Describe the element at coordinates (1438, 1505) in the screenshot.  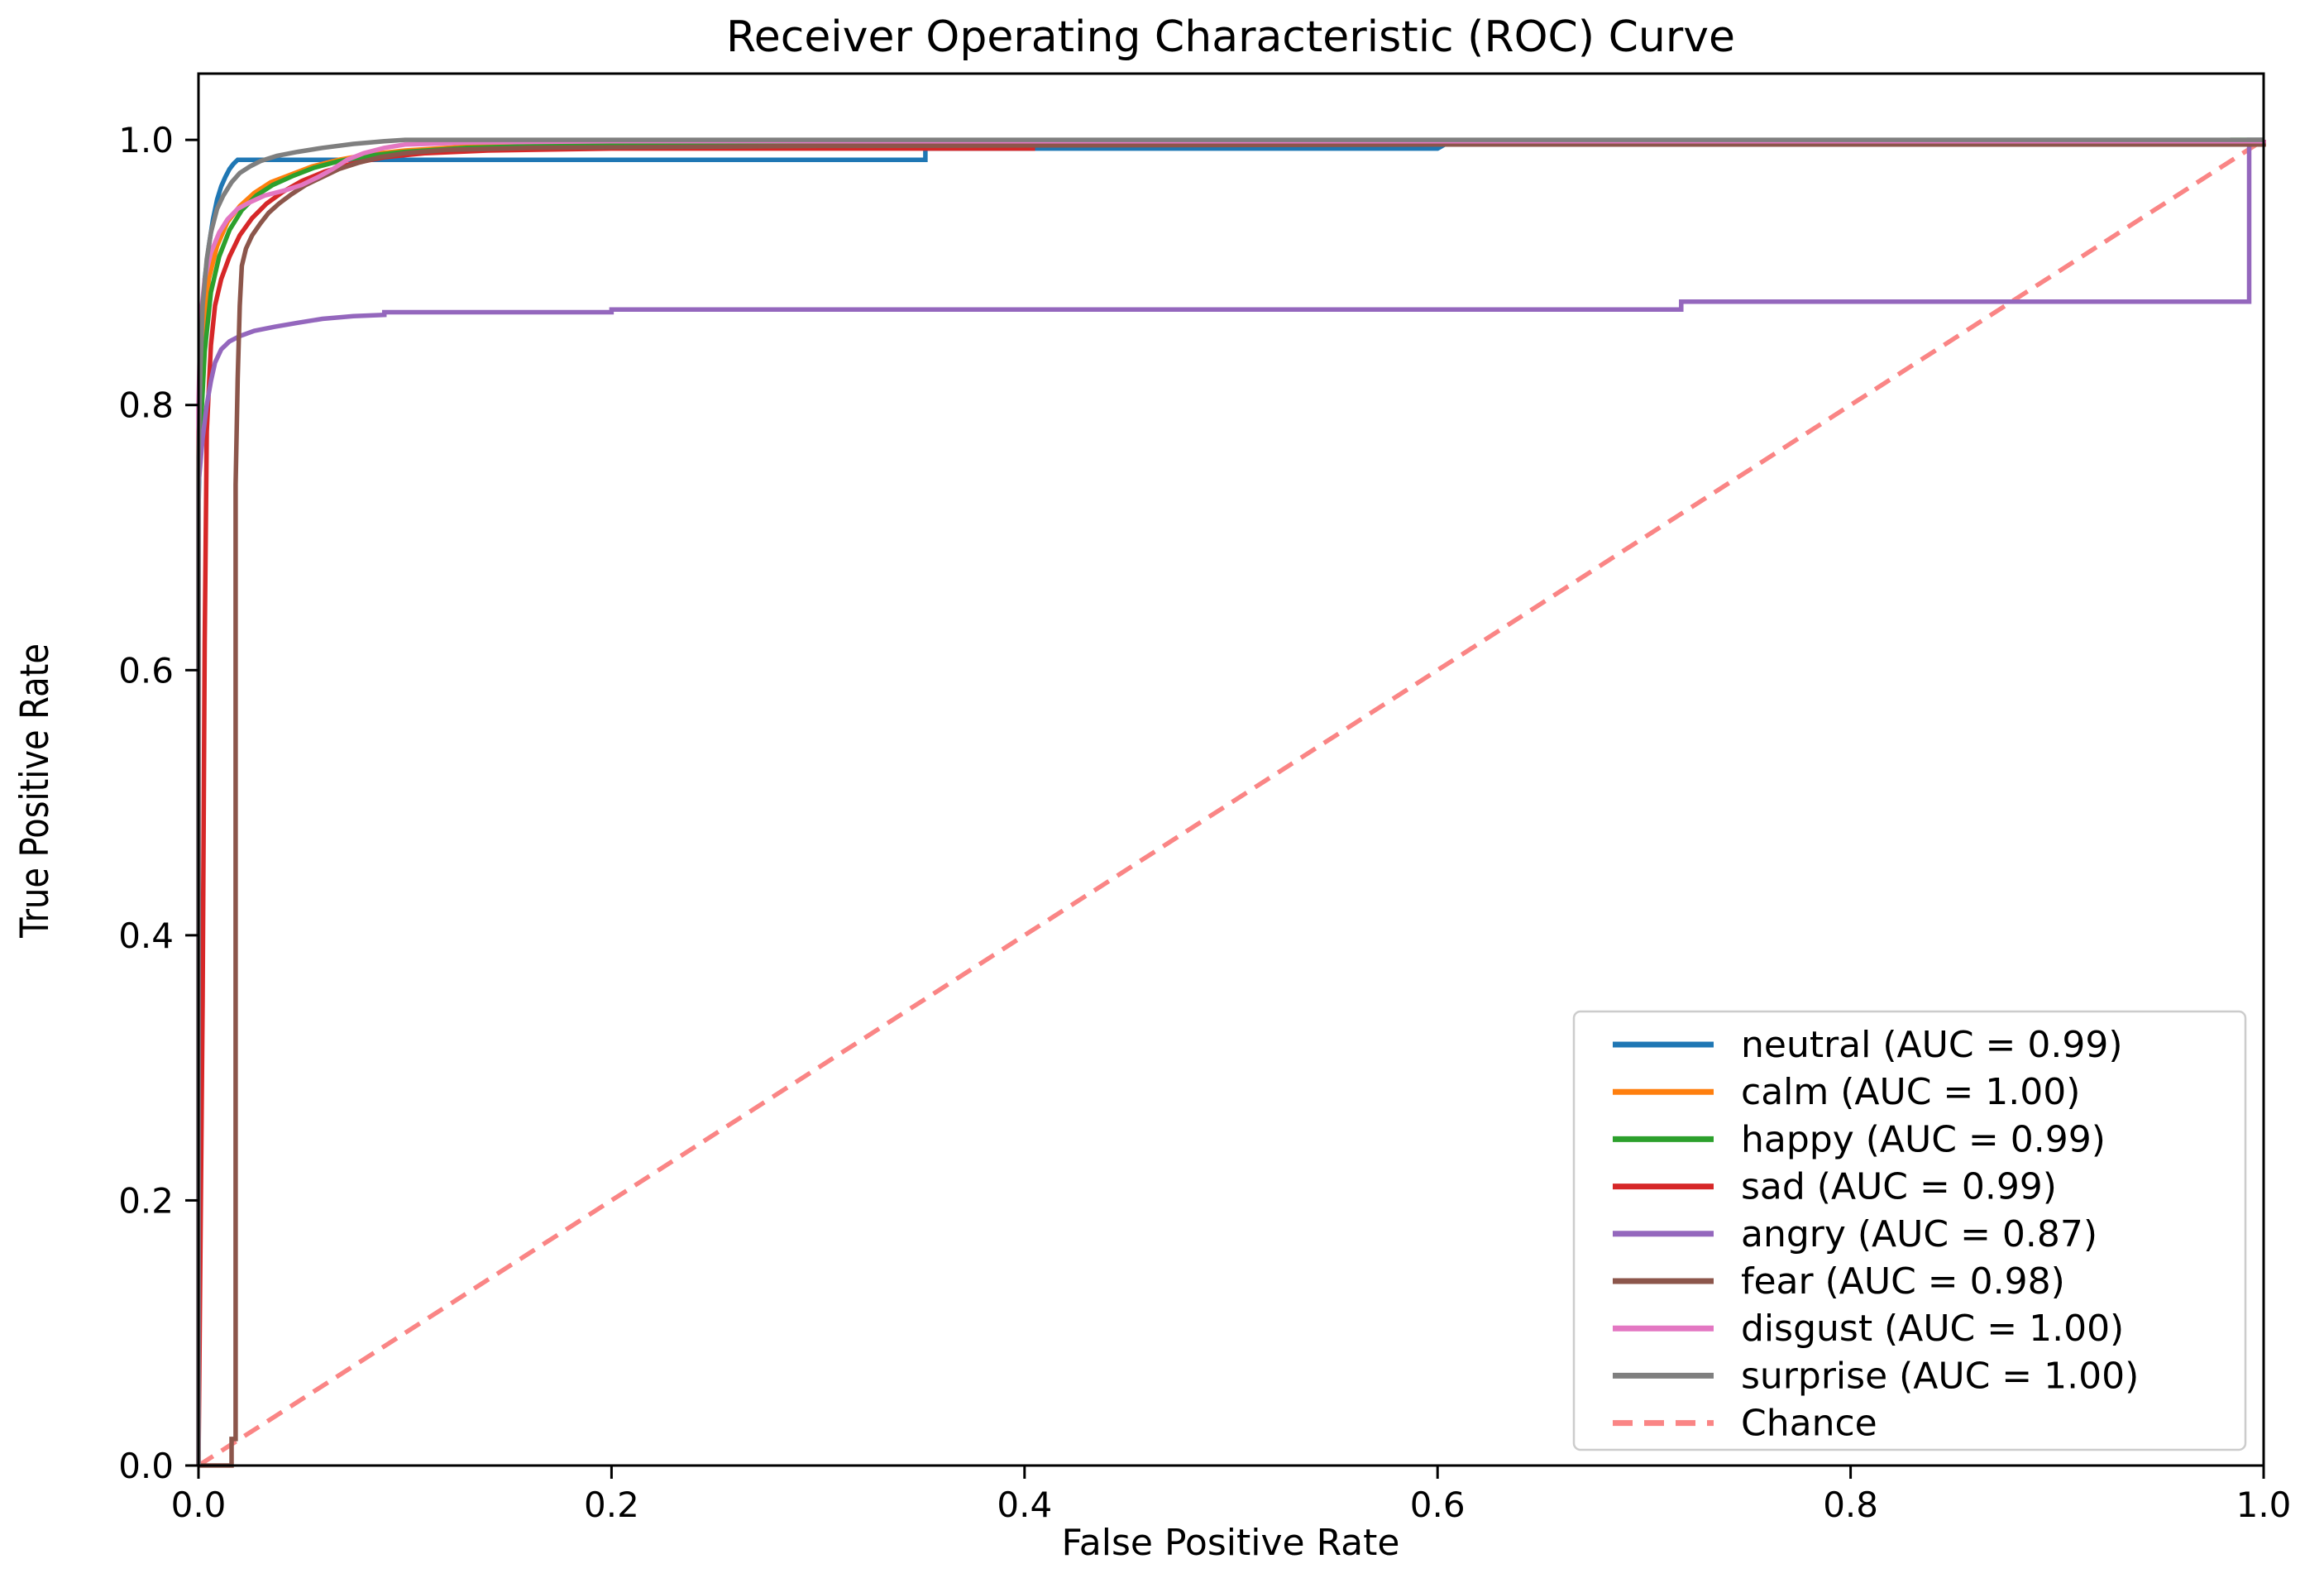
I see `x-tick-label: 0.6` at that location.